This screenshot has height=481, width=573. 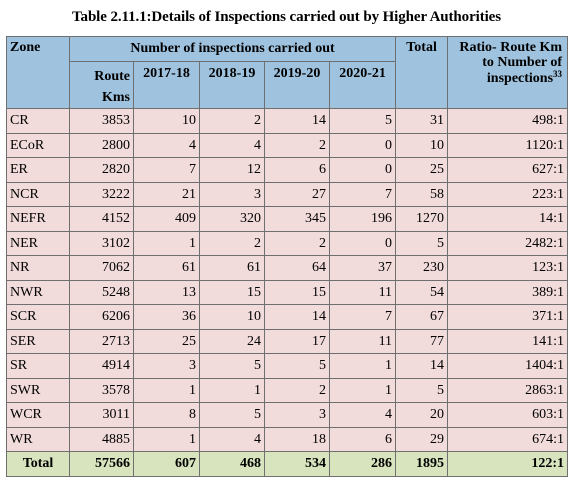 What do you see at coordinates (38, 243) in the screenshot?
I see `cell-zone: NER` at bounding box center [38, 243].